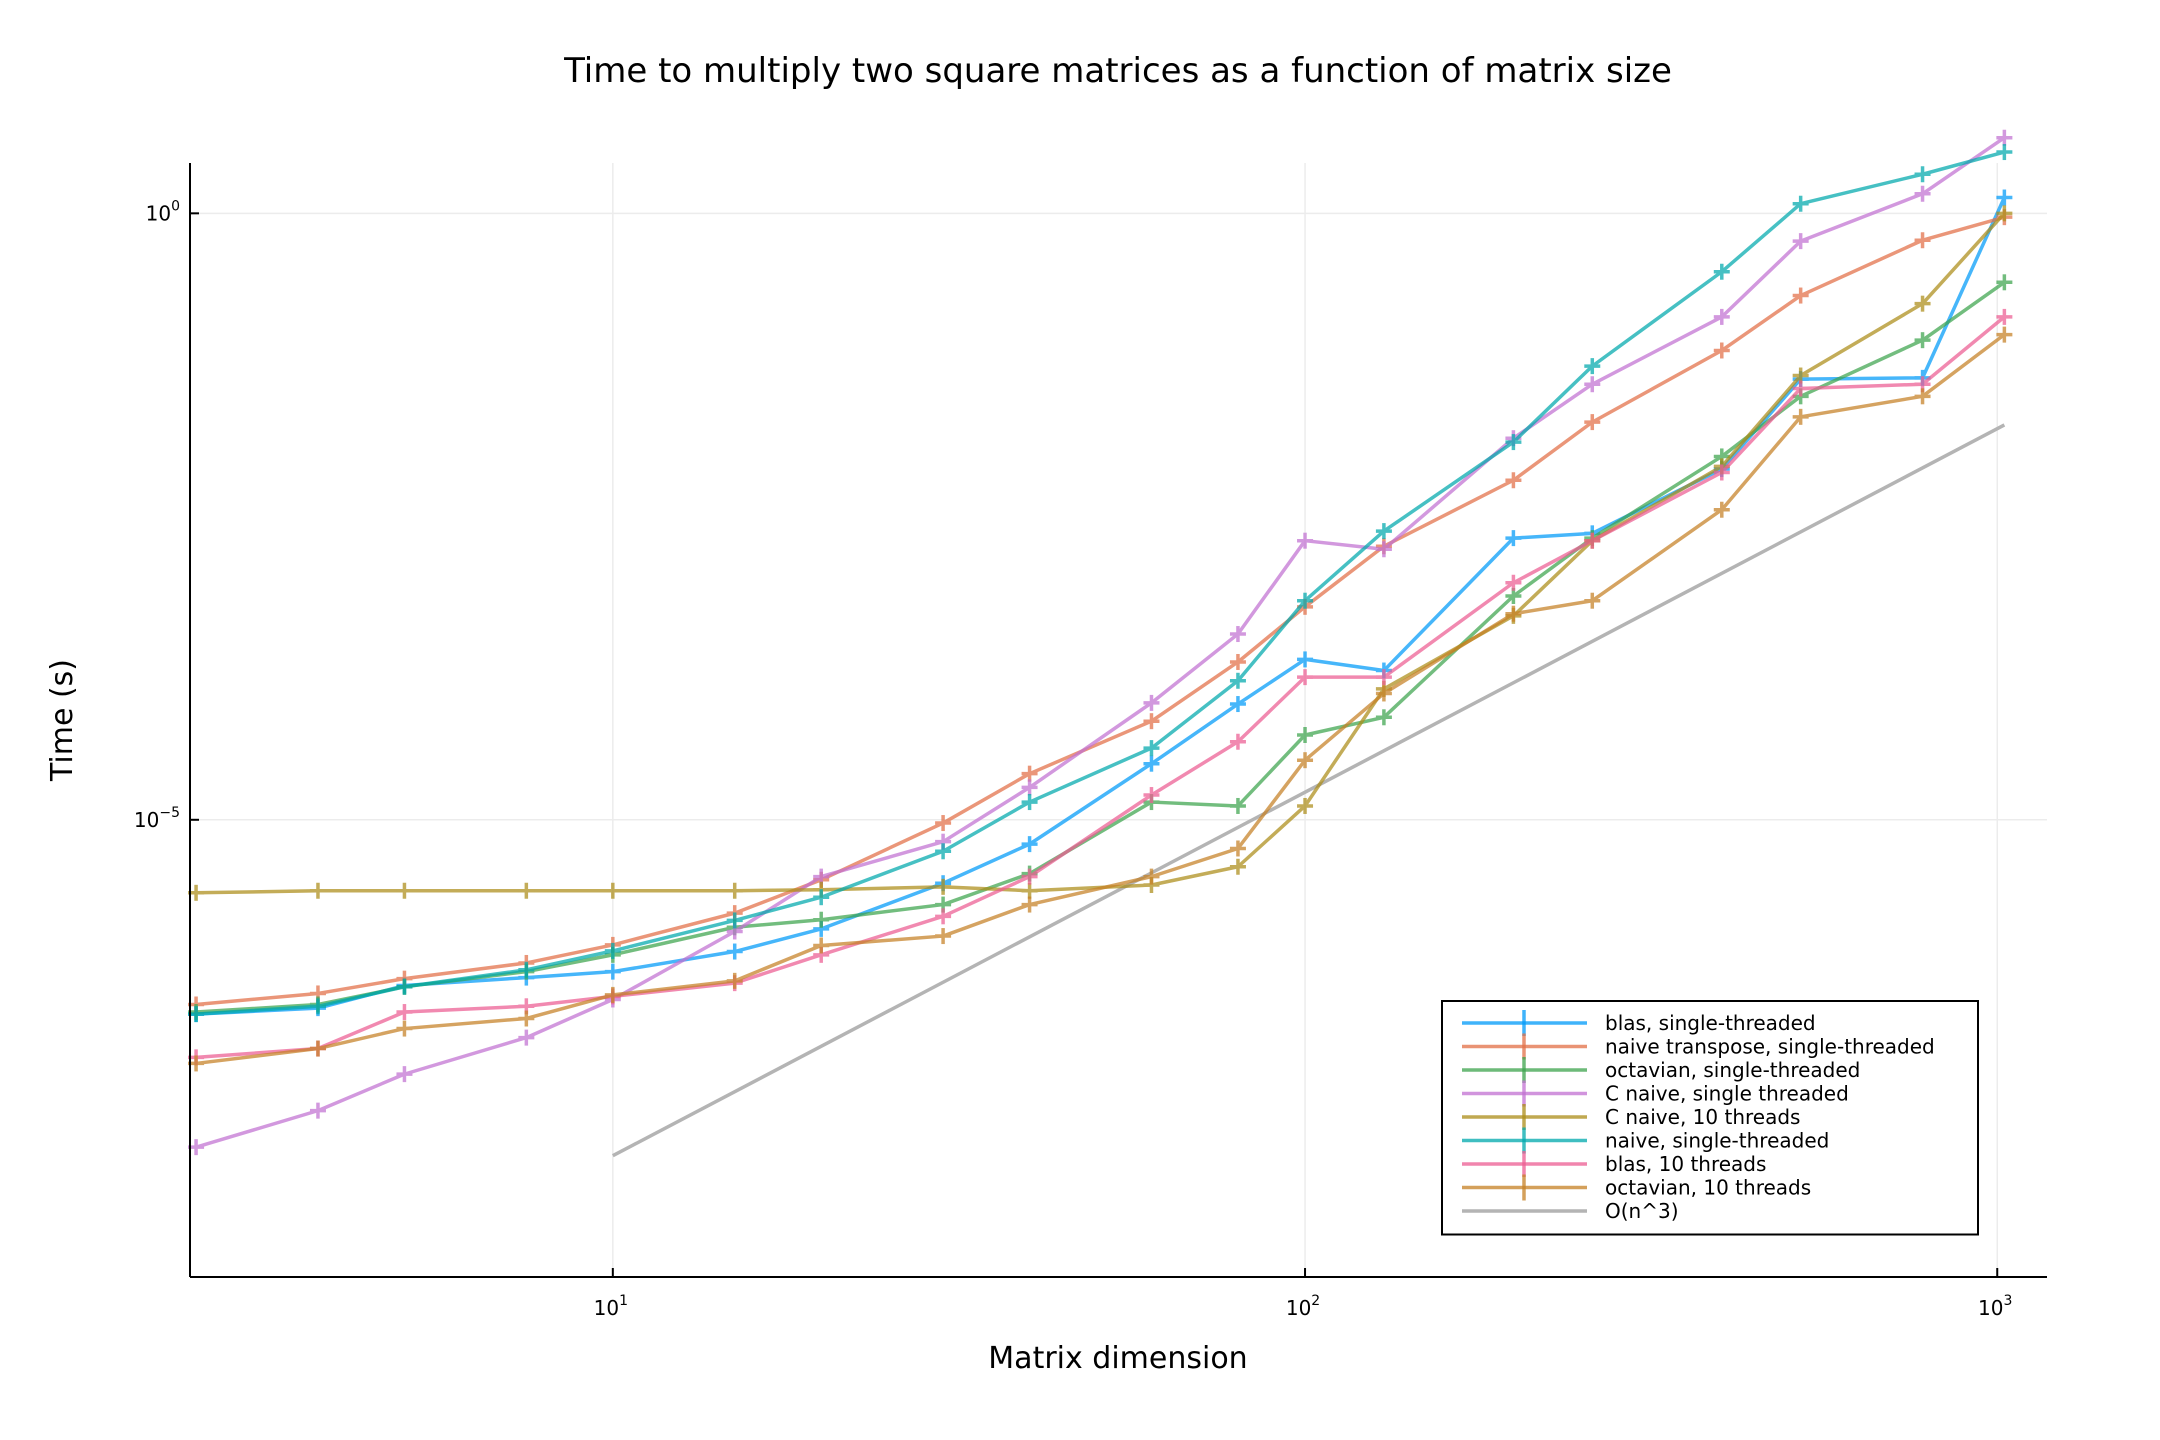 The image size is (2160, 1440). What do you see at coordinates (169, 813) in the screenshot?
I see `y-tick-exponent: −5` at bounding box center [169, 813].